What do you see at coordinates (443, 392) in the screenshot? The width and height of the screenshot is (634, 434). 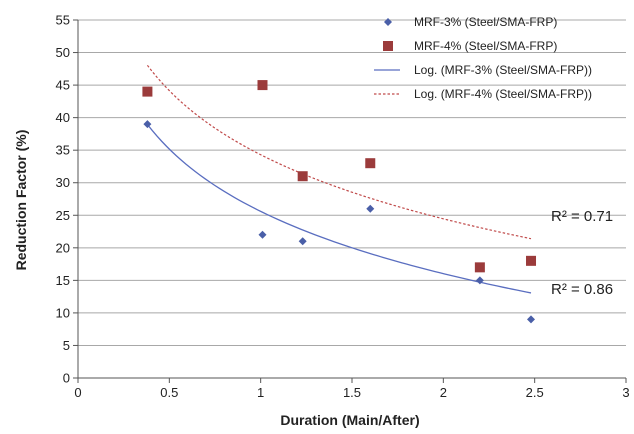 I see `x-tick-label: 2` at bounding box center [443, 392].